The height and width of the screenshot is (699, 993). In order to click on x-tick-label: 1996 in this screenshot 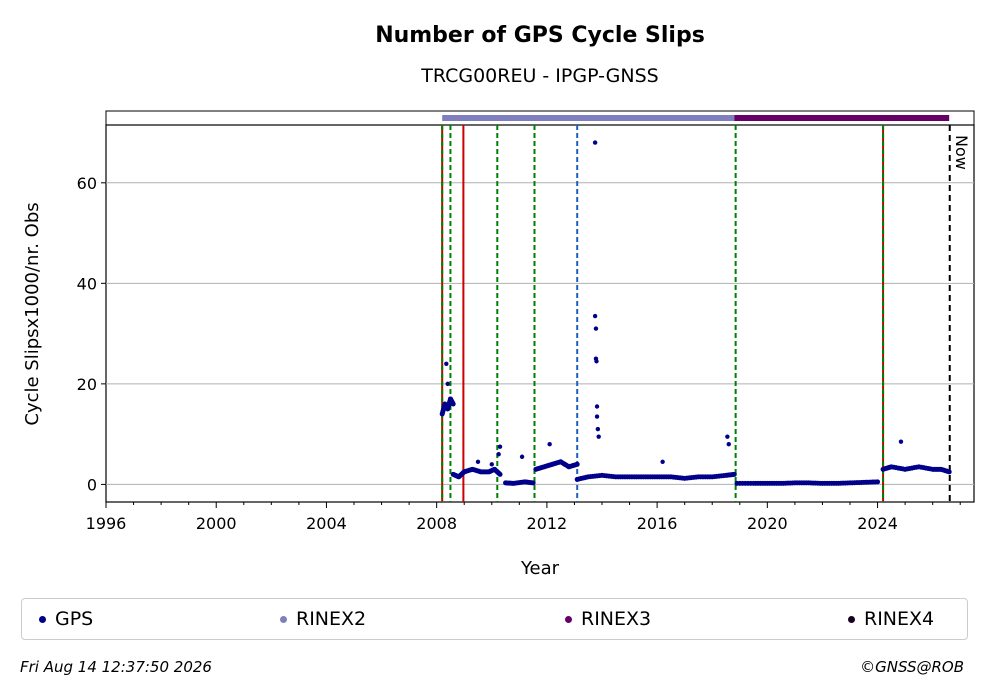, I will do `click(106, 523)`.